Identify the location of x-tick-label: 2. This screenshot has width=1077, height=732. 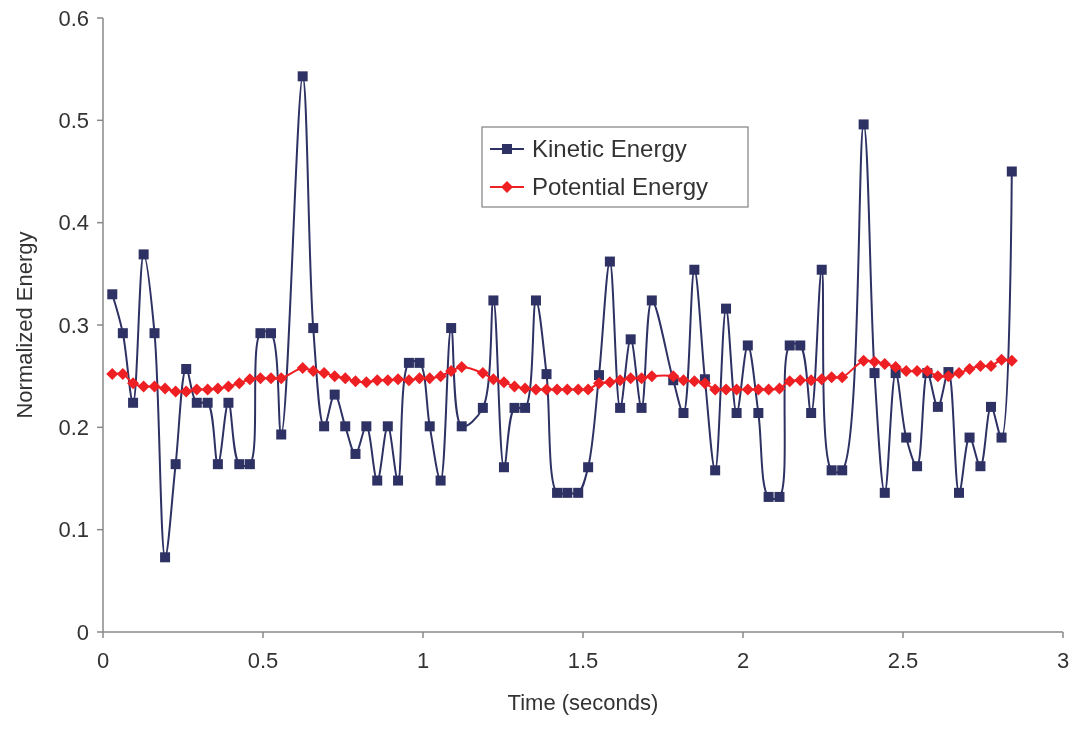
(743, 660).